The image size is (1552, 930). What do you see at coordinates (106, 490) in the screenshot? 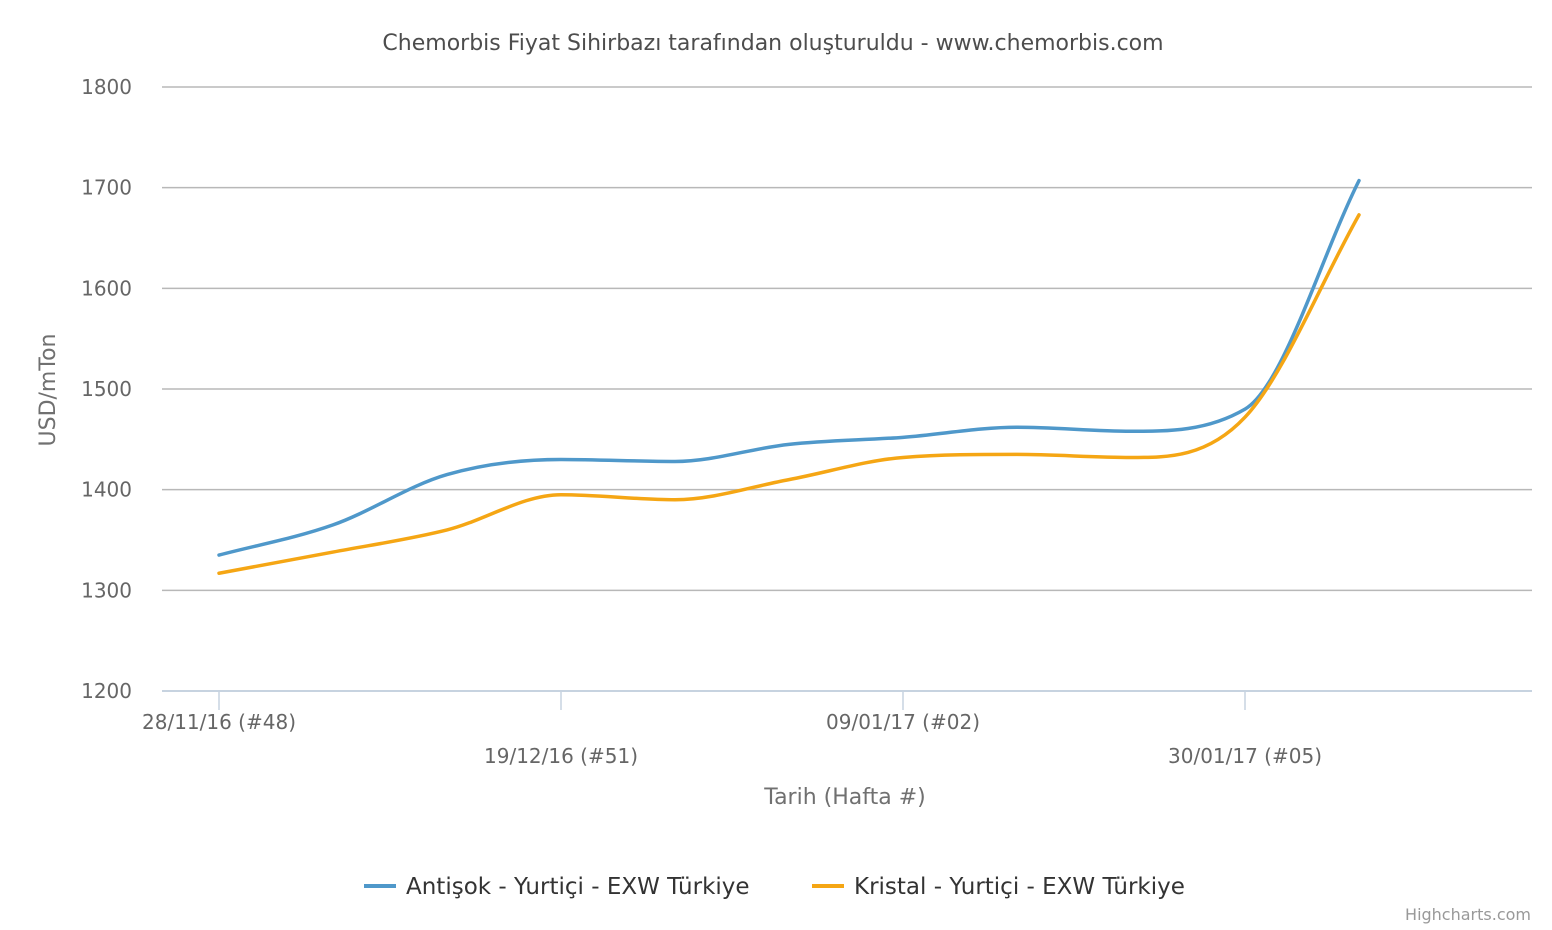
I see `y-tick-label-1400: 1400` at bounding box center [106, 490].